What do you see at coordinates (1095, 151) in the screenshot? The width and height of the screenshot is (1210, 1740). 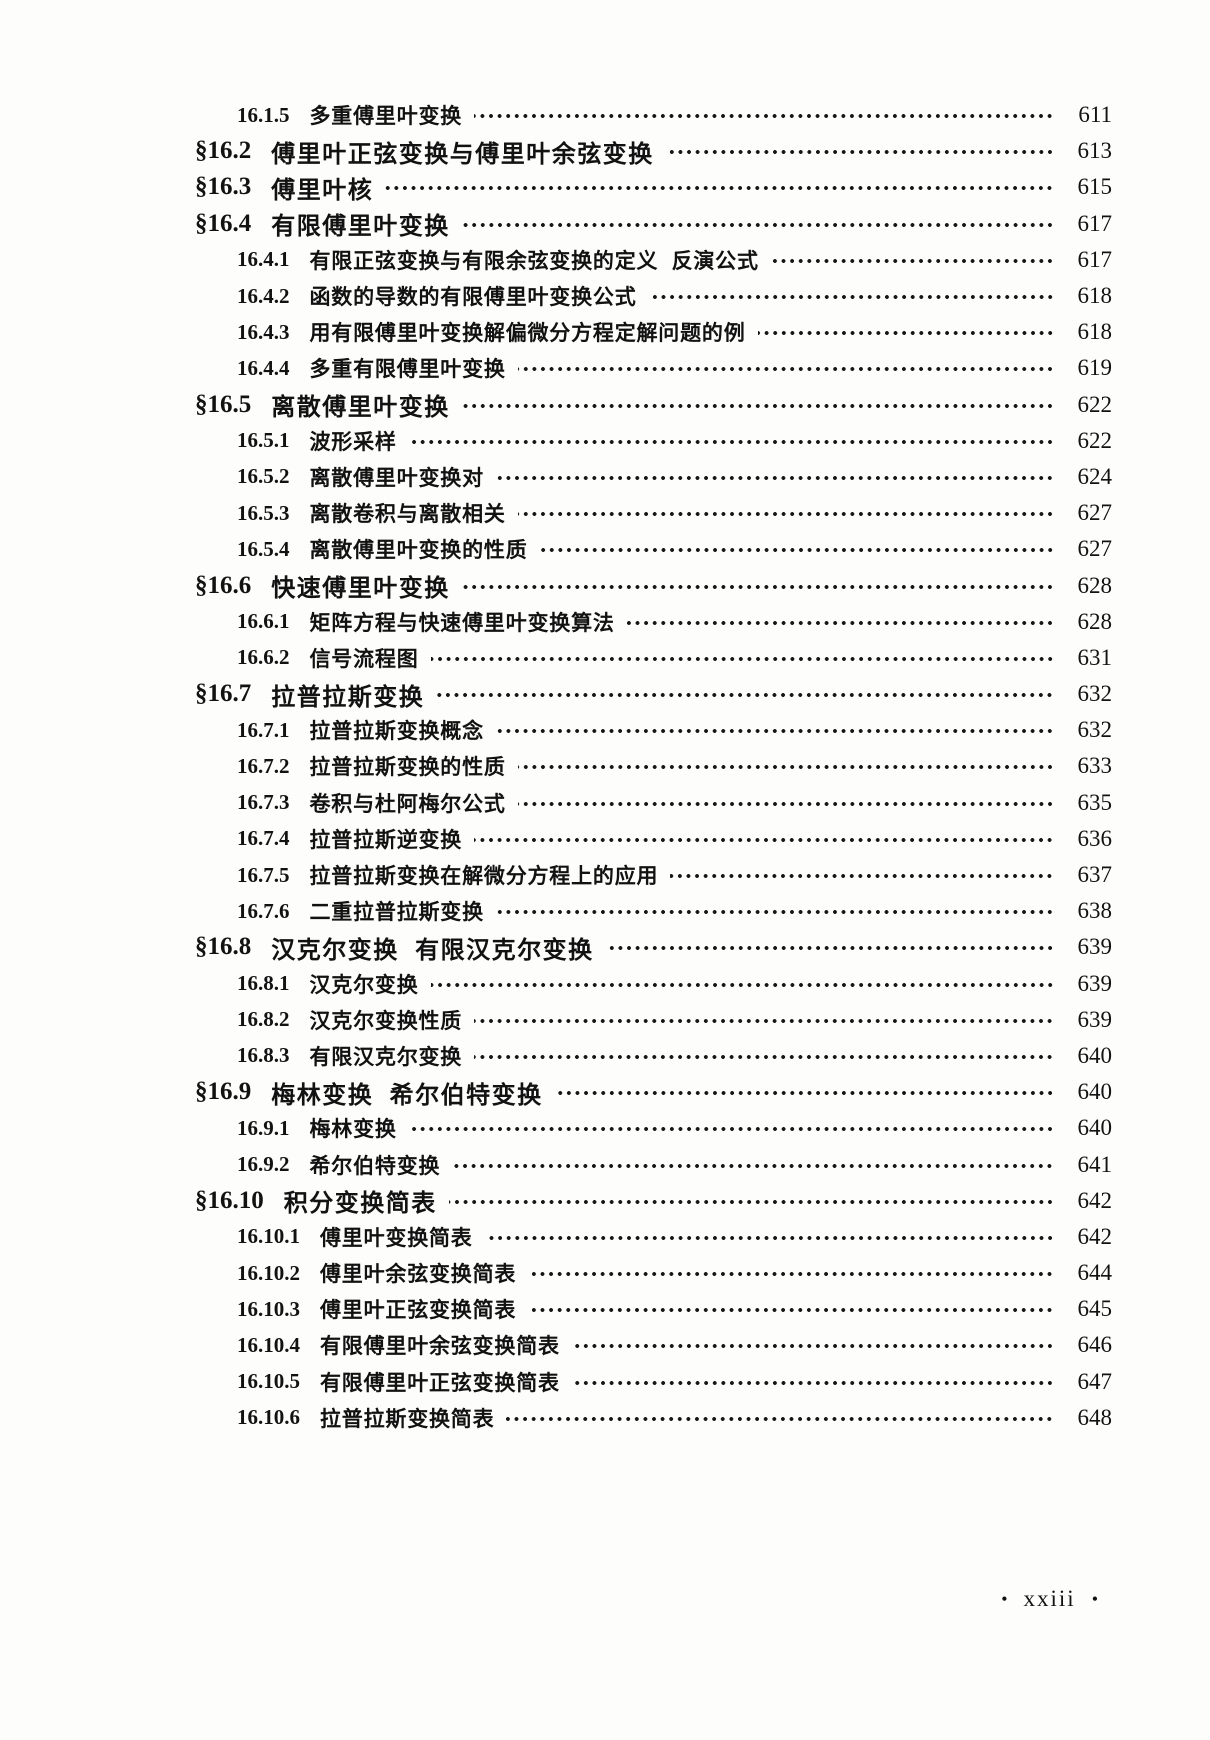 I see `toc-entry-page: 613` at bounding box center [1095, 151].